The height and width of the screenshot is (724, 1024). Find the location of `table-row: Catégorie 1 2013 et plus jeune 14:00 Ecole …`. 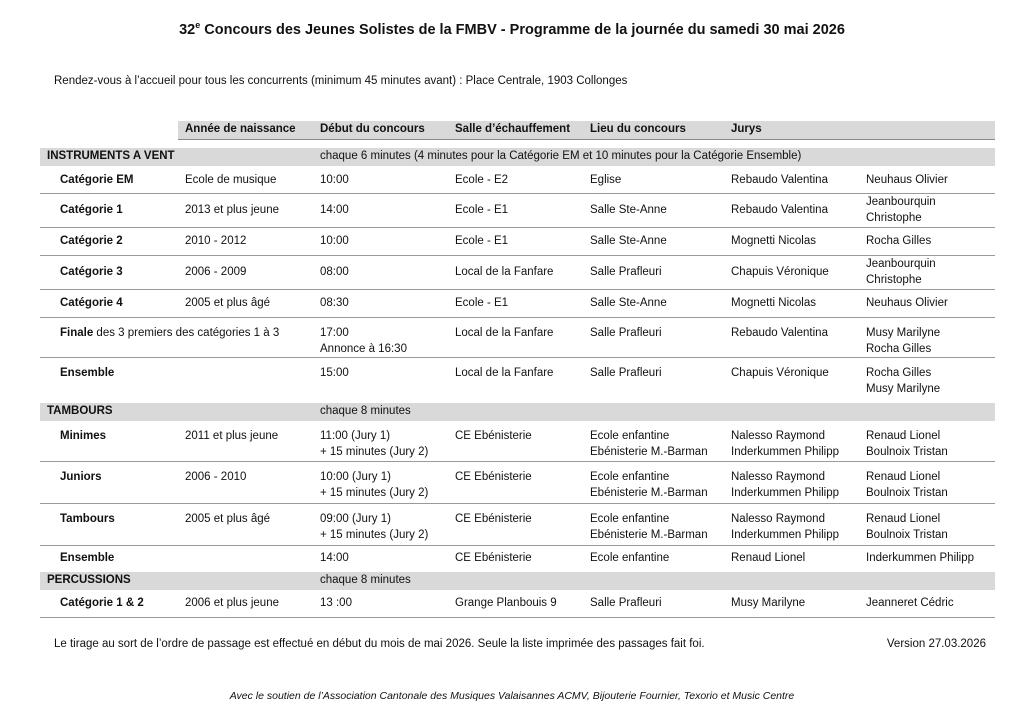

table-row: Catégorie 1 2013 et plus jeune 14:00 Ecole … is located at coordinates (517, 210).